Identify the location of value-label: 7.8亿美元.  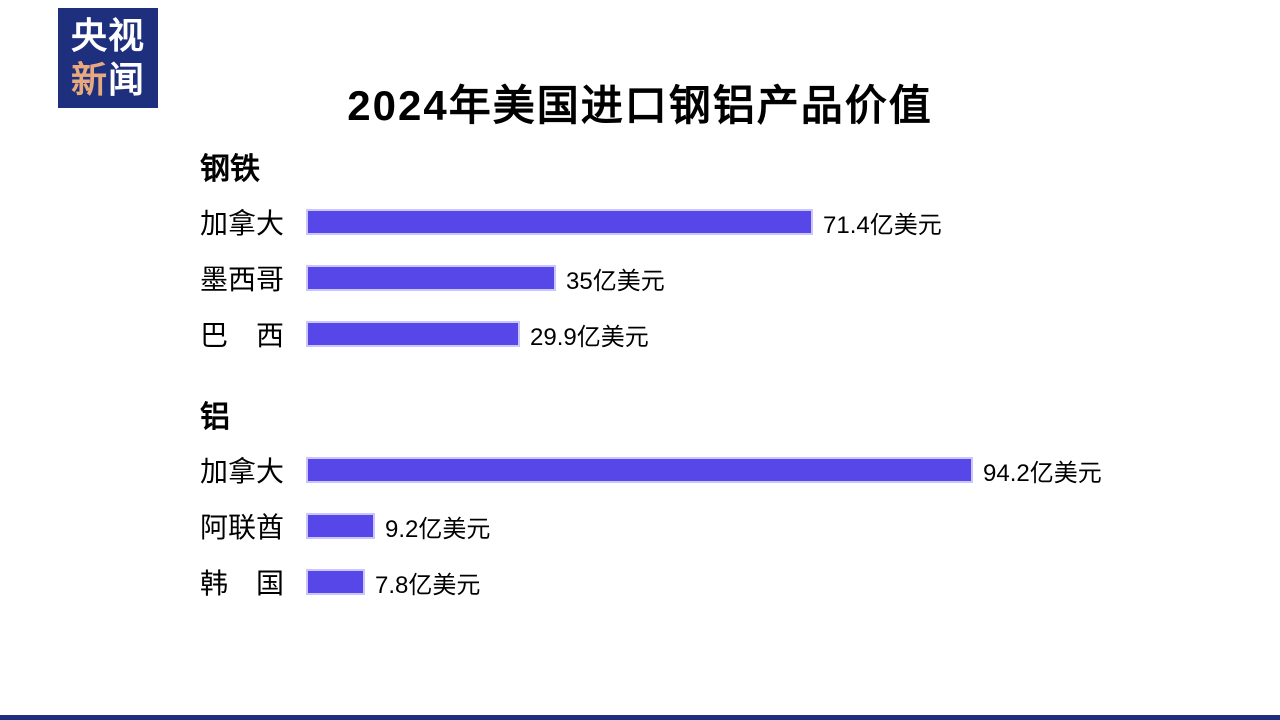
(428, 585).